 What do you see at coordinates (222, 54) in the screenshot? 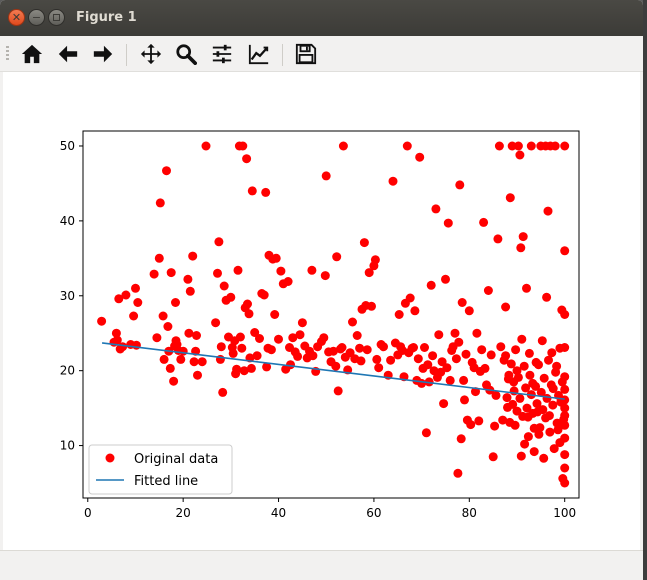
I see `subplots-button` at bounding box center [222, 54].